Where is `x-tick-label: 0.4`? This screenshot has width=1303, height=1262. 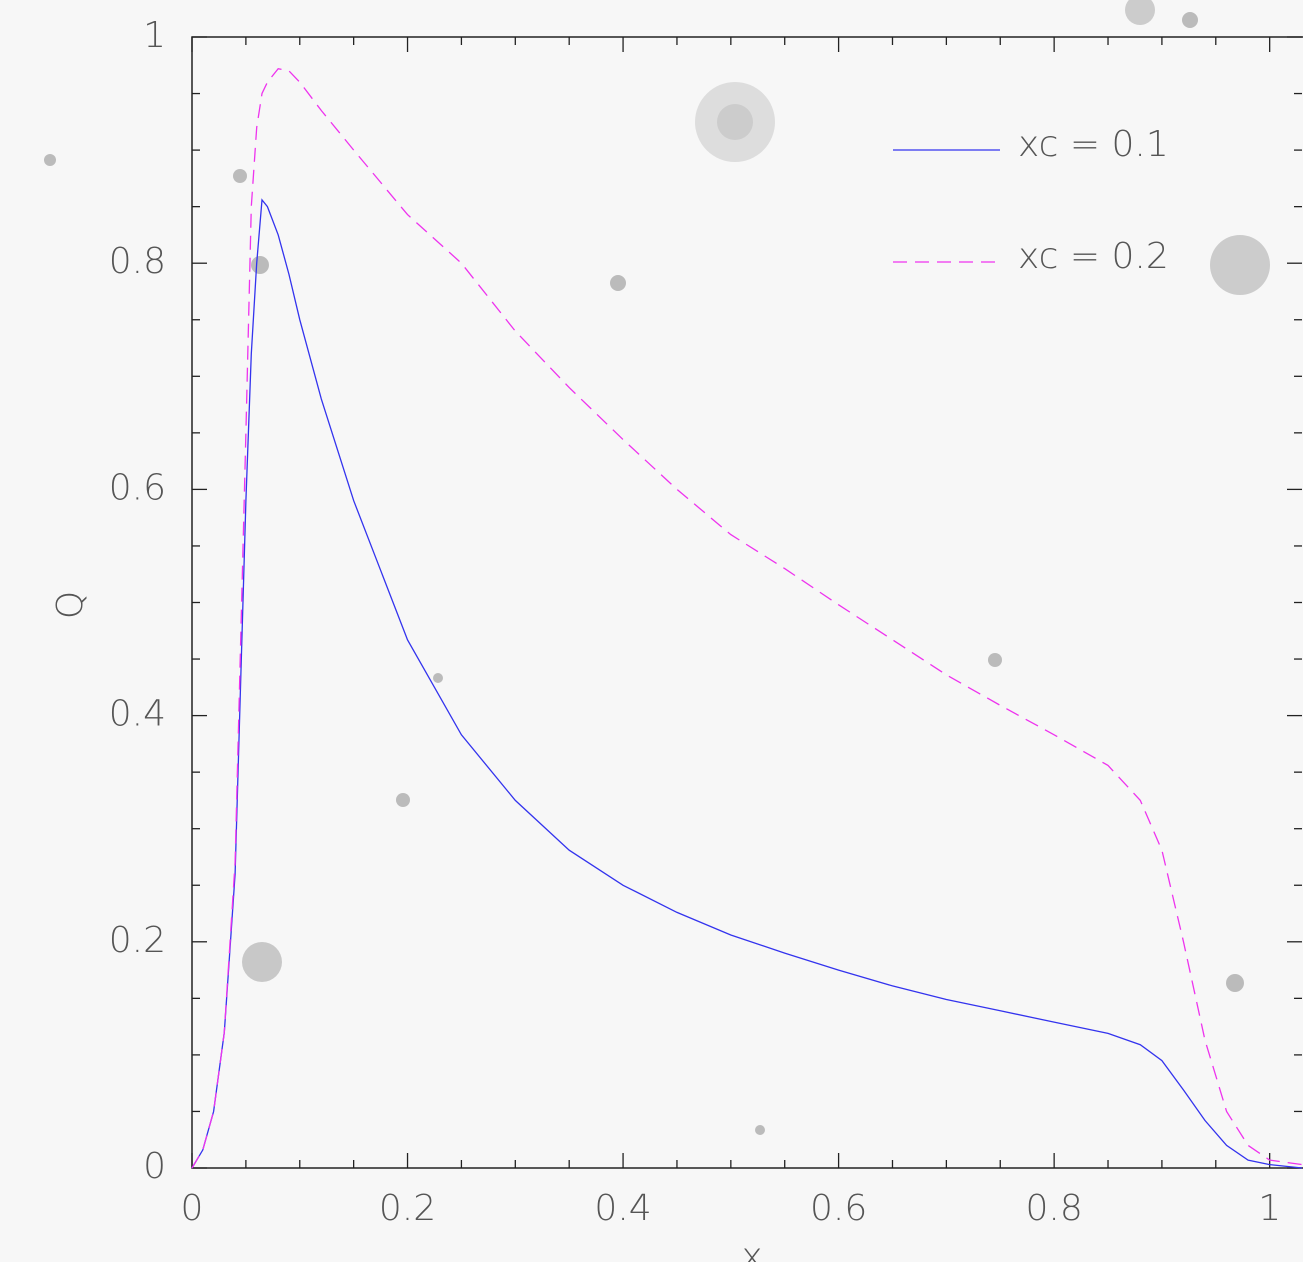 x-tick-label: 0.4 is located at coordinates (622, 1208).